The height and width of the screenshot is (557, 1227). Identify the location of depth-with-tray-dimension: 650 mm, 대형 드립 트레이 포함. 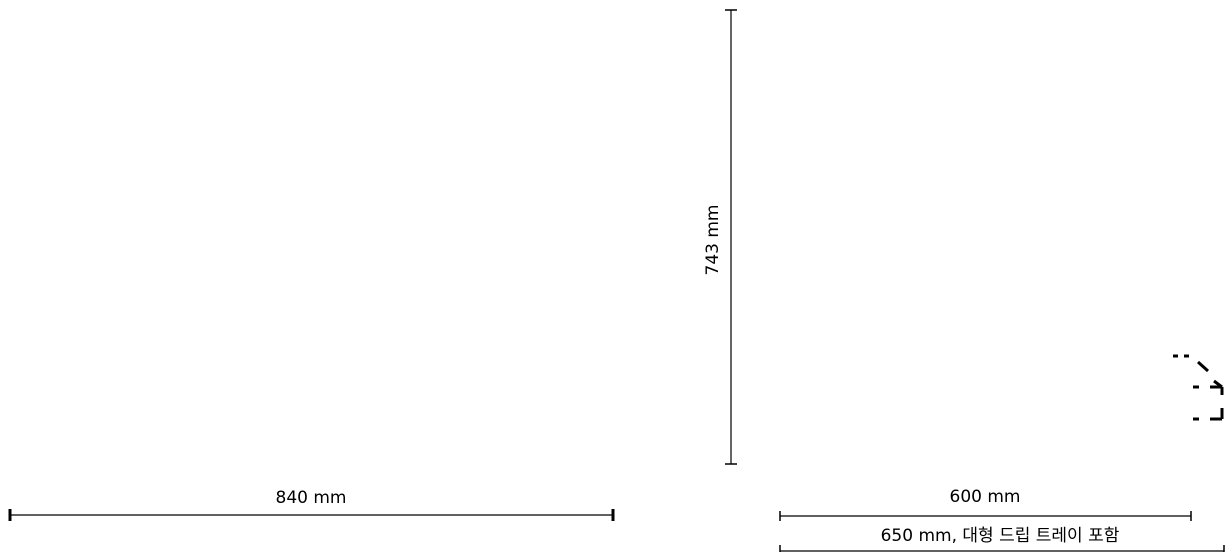
(1002, 539).